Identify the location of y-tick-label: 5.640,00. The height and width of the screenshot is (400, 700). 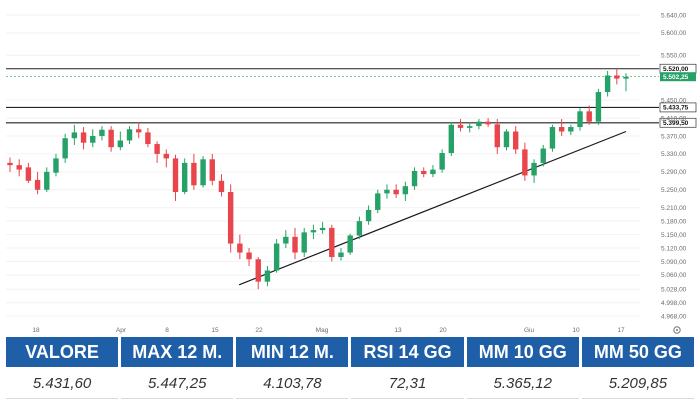
(674, 15).